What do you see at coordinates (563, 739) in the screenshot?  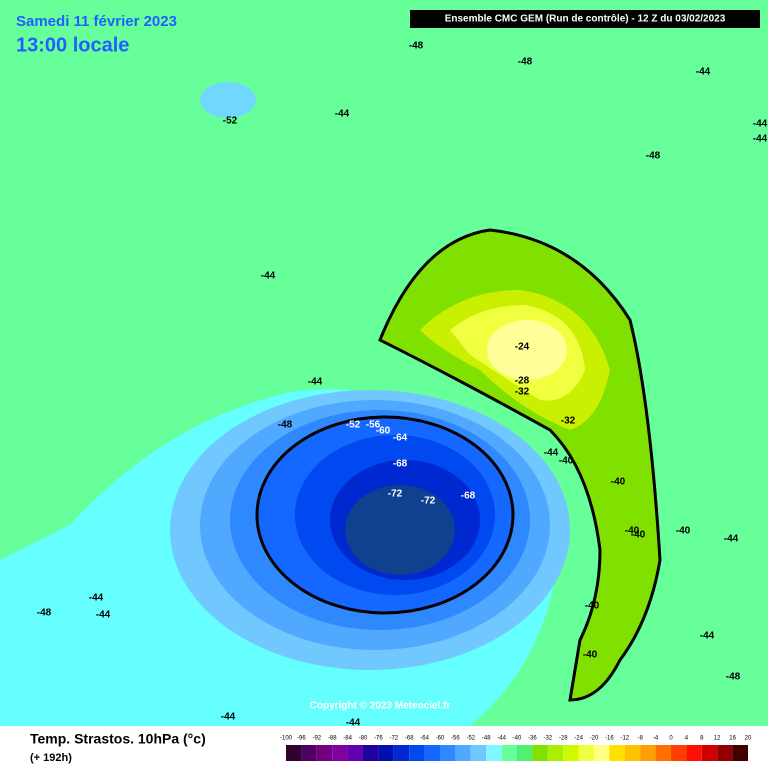 I see `legend-label: -28` at bounding box center [563, 739].